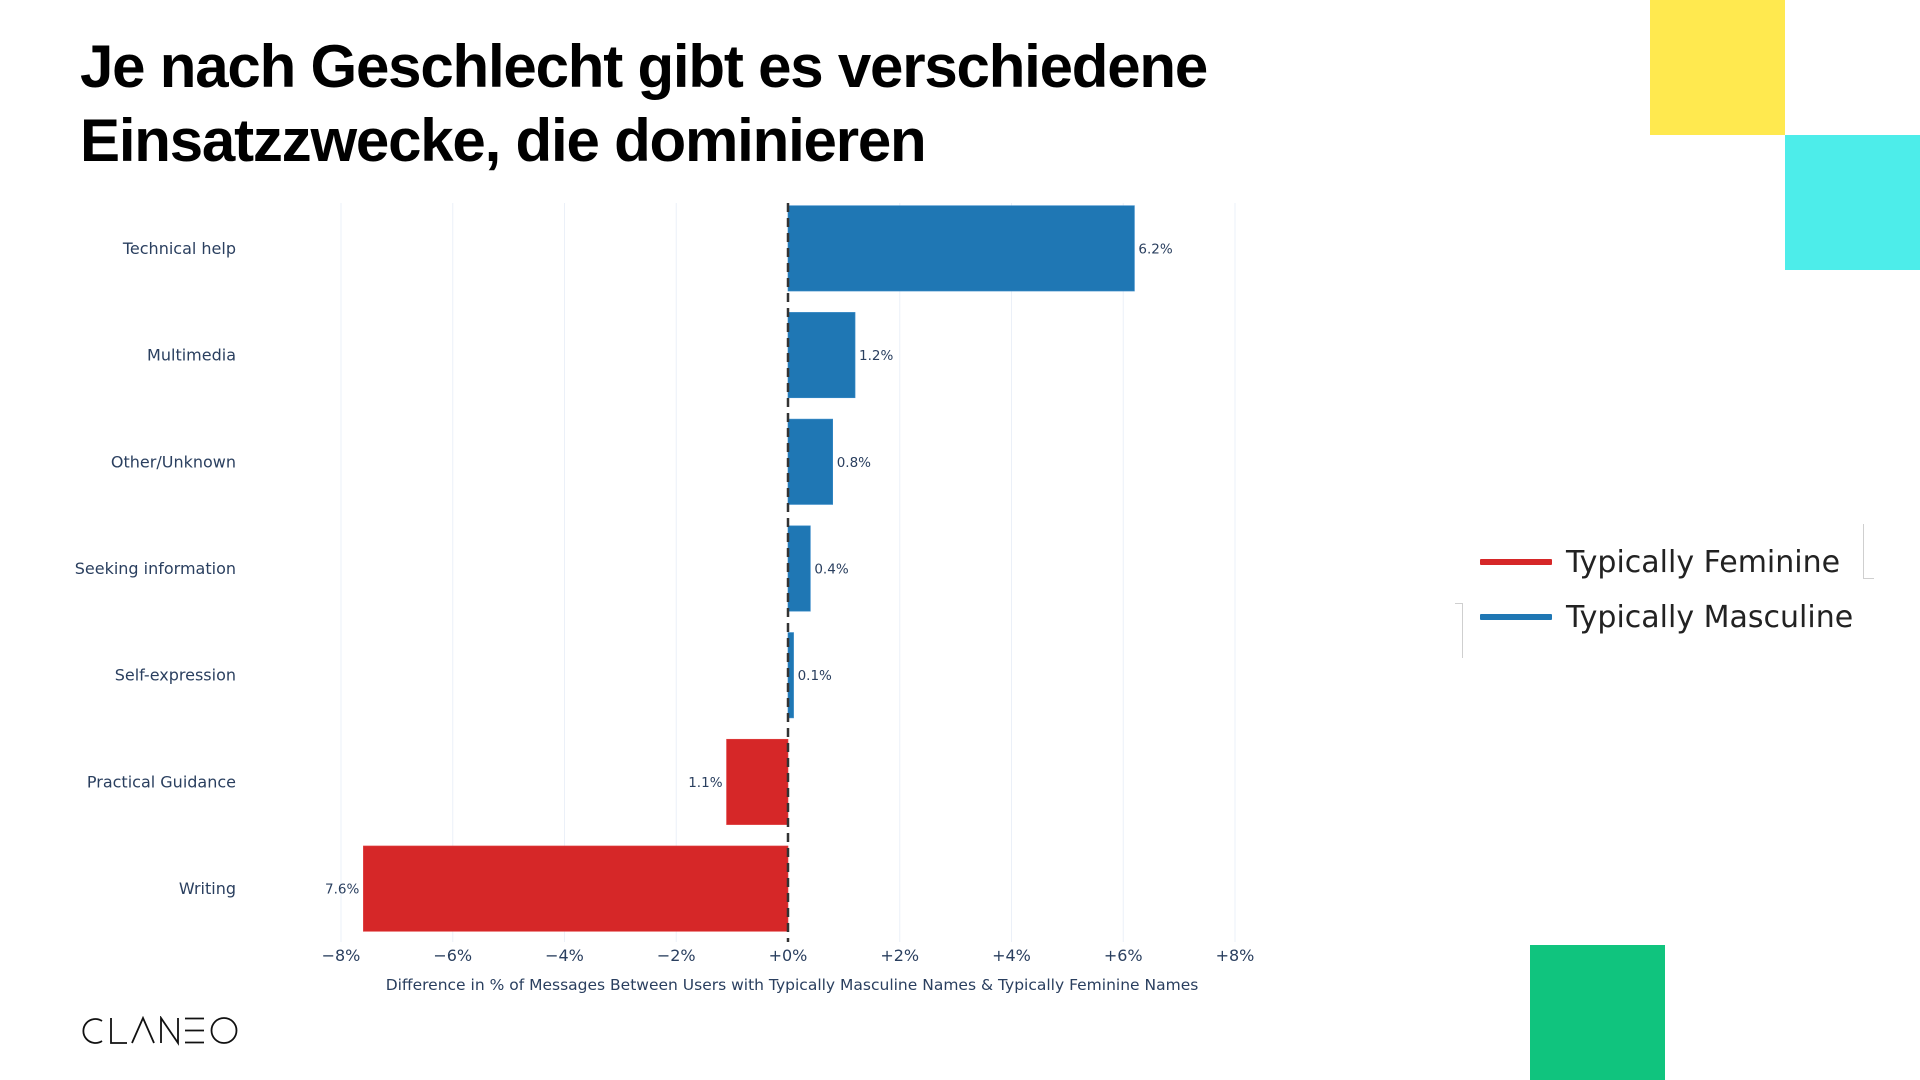  Describe the element at coordinates (1011, 955) in the screenshot. I see `x-tick-label: +4%` at that location.